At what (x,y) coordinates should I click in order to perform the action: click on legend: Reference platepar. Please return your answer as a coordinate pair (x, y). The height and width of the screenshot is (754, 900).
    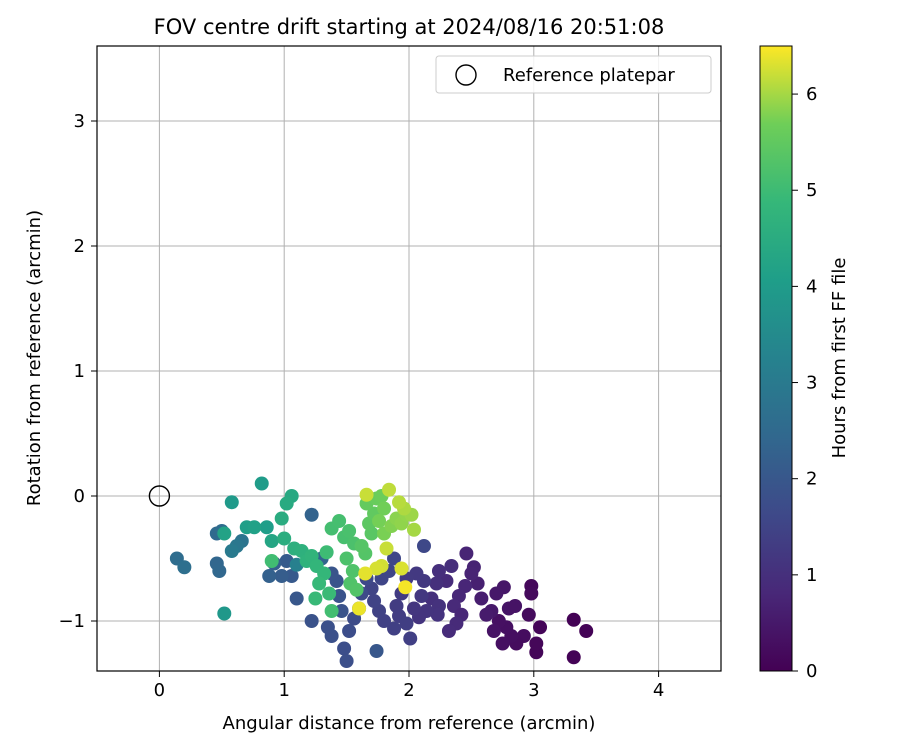
    Looking at the image, I should click on (573, 74).